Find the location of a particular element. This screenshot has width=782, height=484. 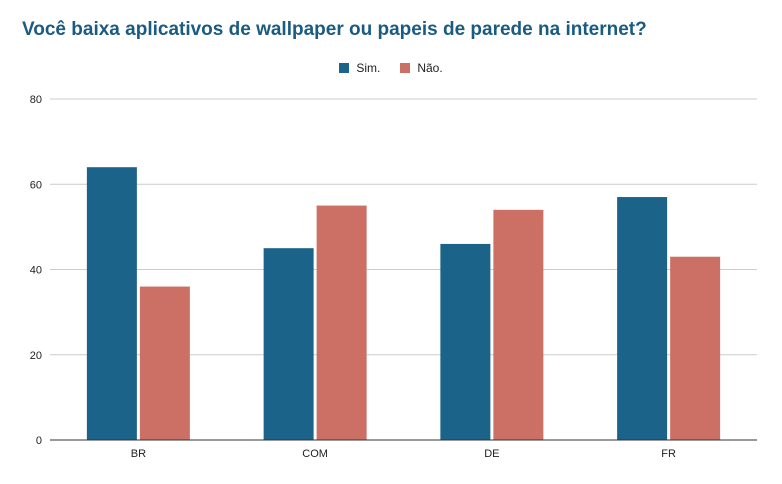

y-tick-label: 20 is located at coordinates (36, 356).